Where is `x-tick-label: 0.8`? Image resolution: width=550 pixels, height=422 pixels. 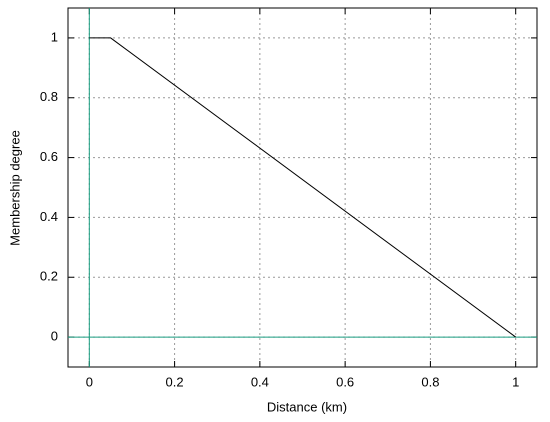 x-tick-label: 0.8 is located at coordinates (430, 381).